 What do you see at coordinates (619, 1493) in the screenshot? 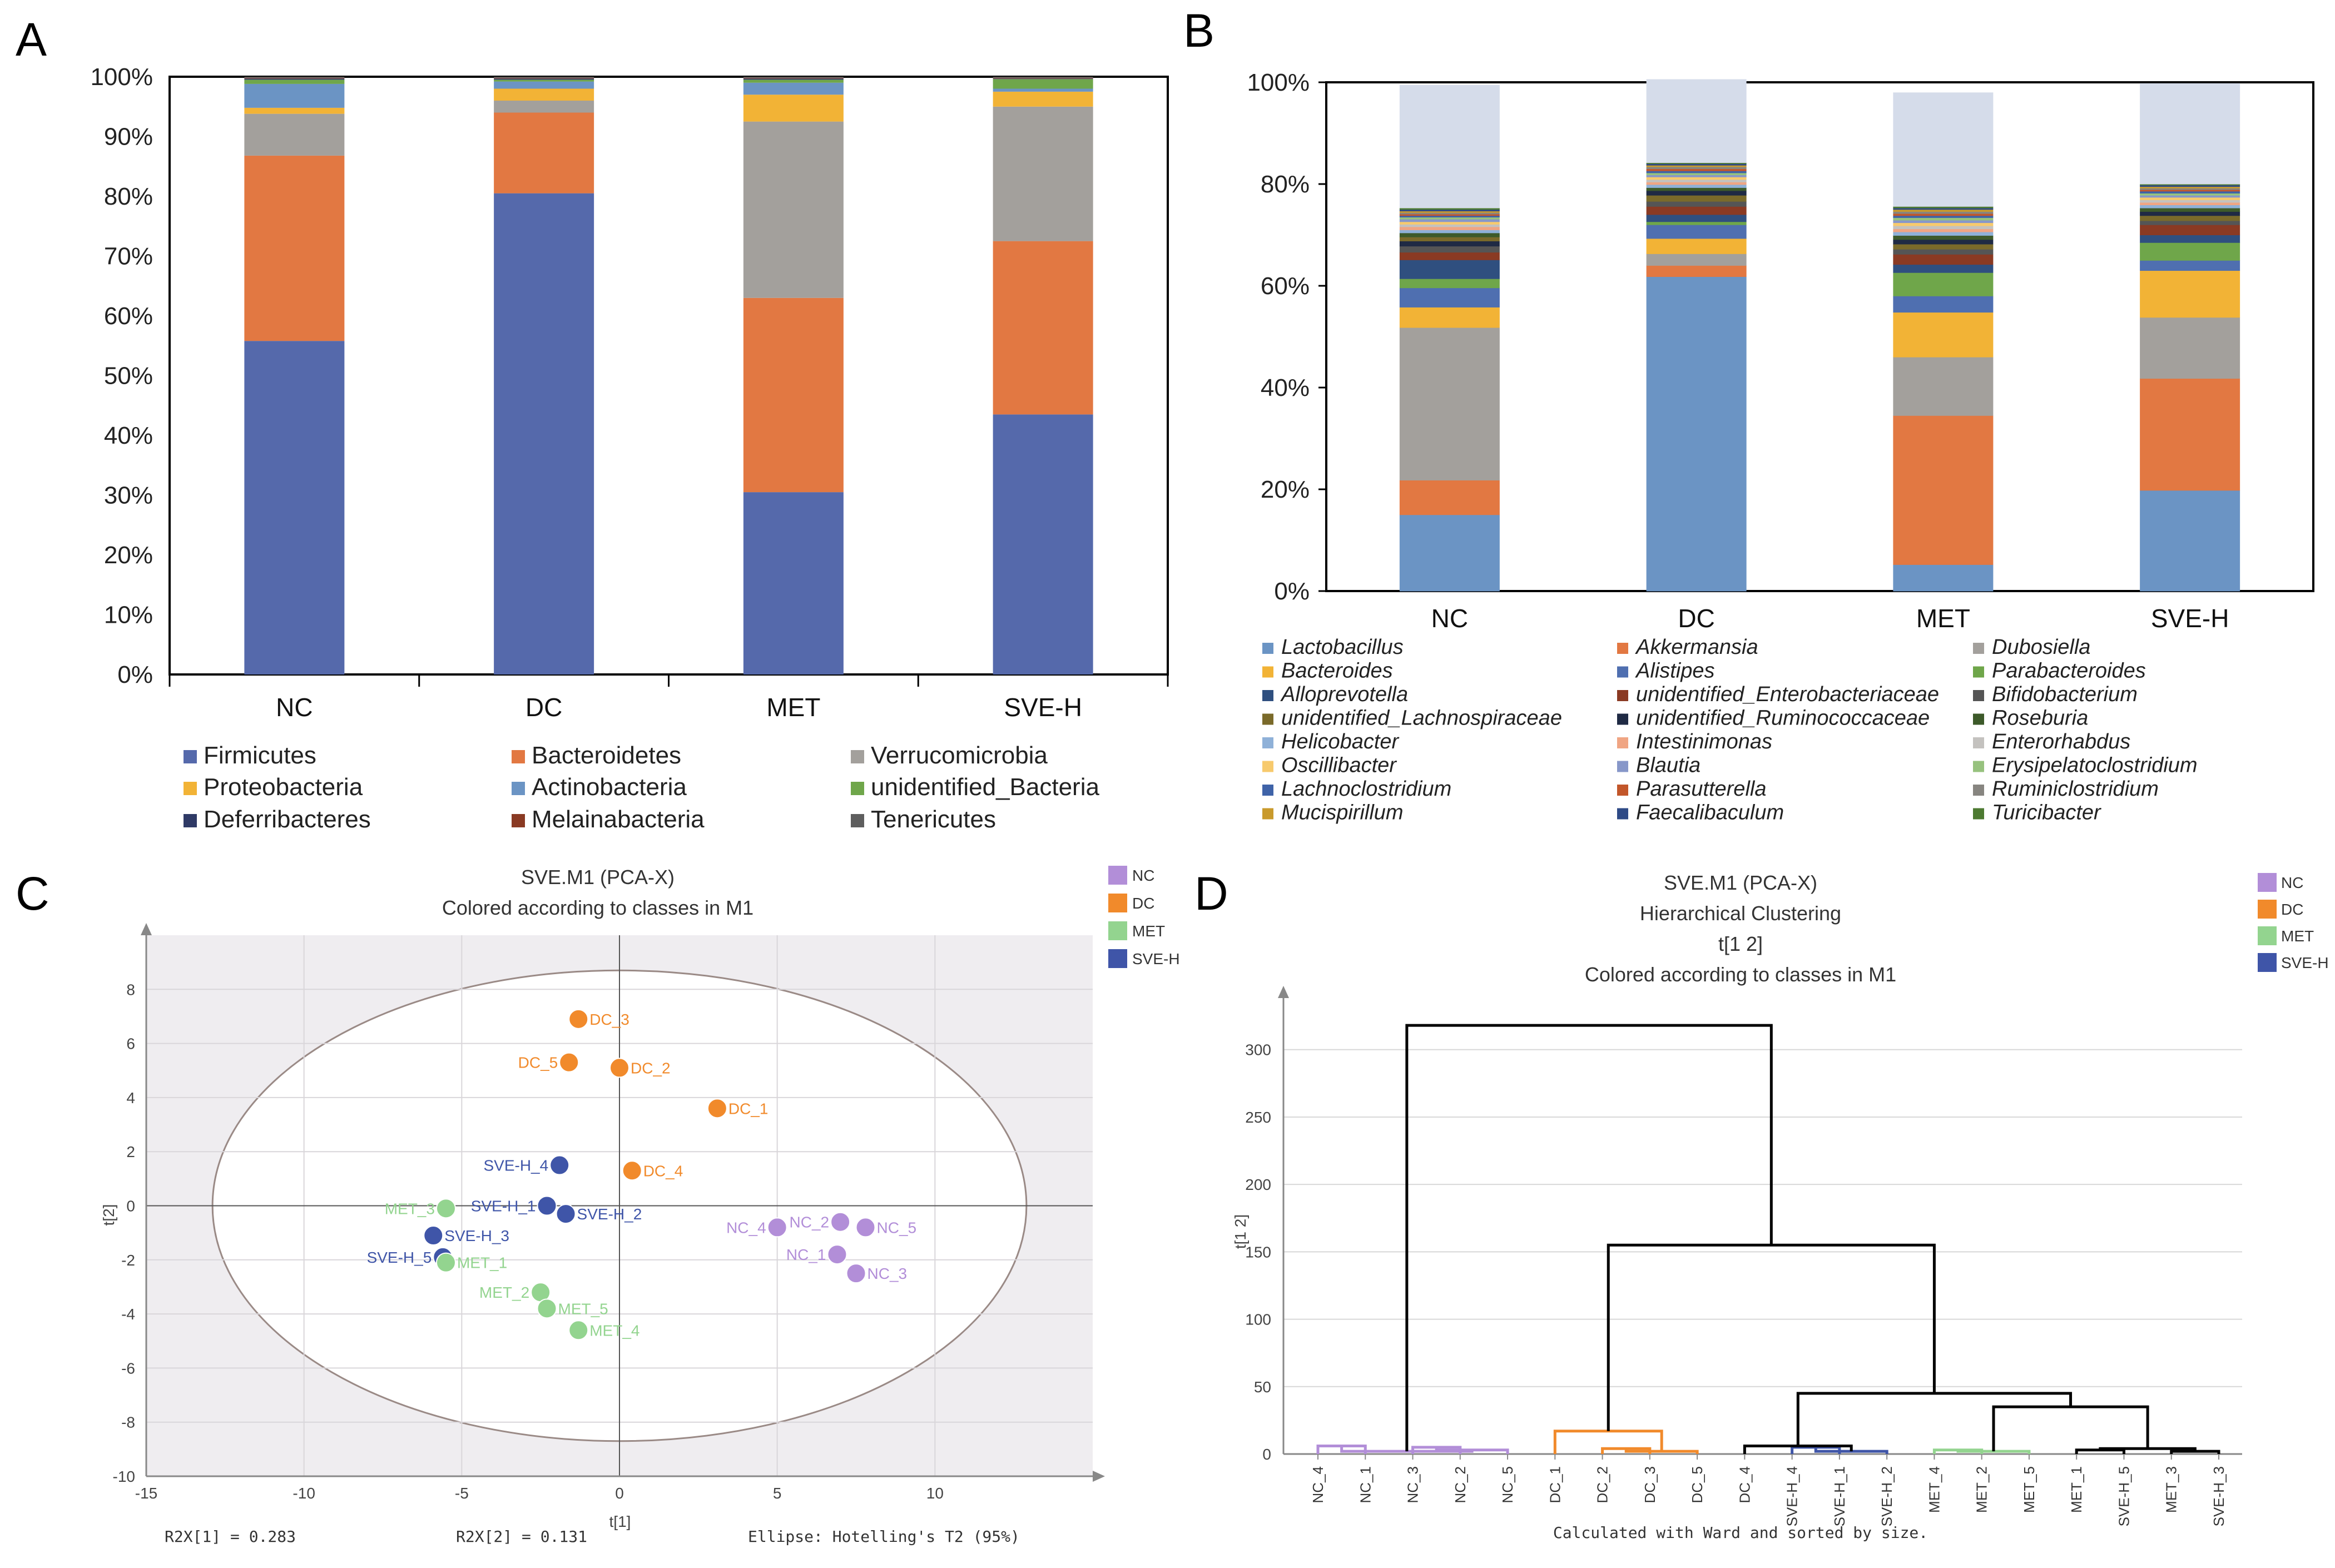
I see `x-tick-label-c: 0` at bounding box center [619, 1493].